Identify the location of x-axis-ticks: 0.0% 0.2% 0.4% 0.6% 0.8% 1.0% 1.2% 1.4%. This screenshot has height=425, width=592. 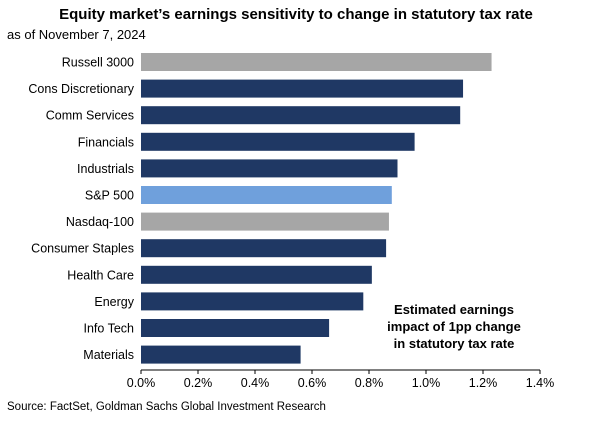
(341, 380).